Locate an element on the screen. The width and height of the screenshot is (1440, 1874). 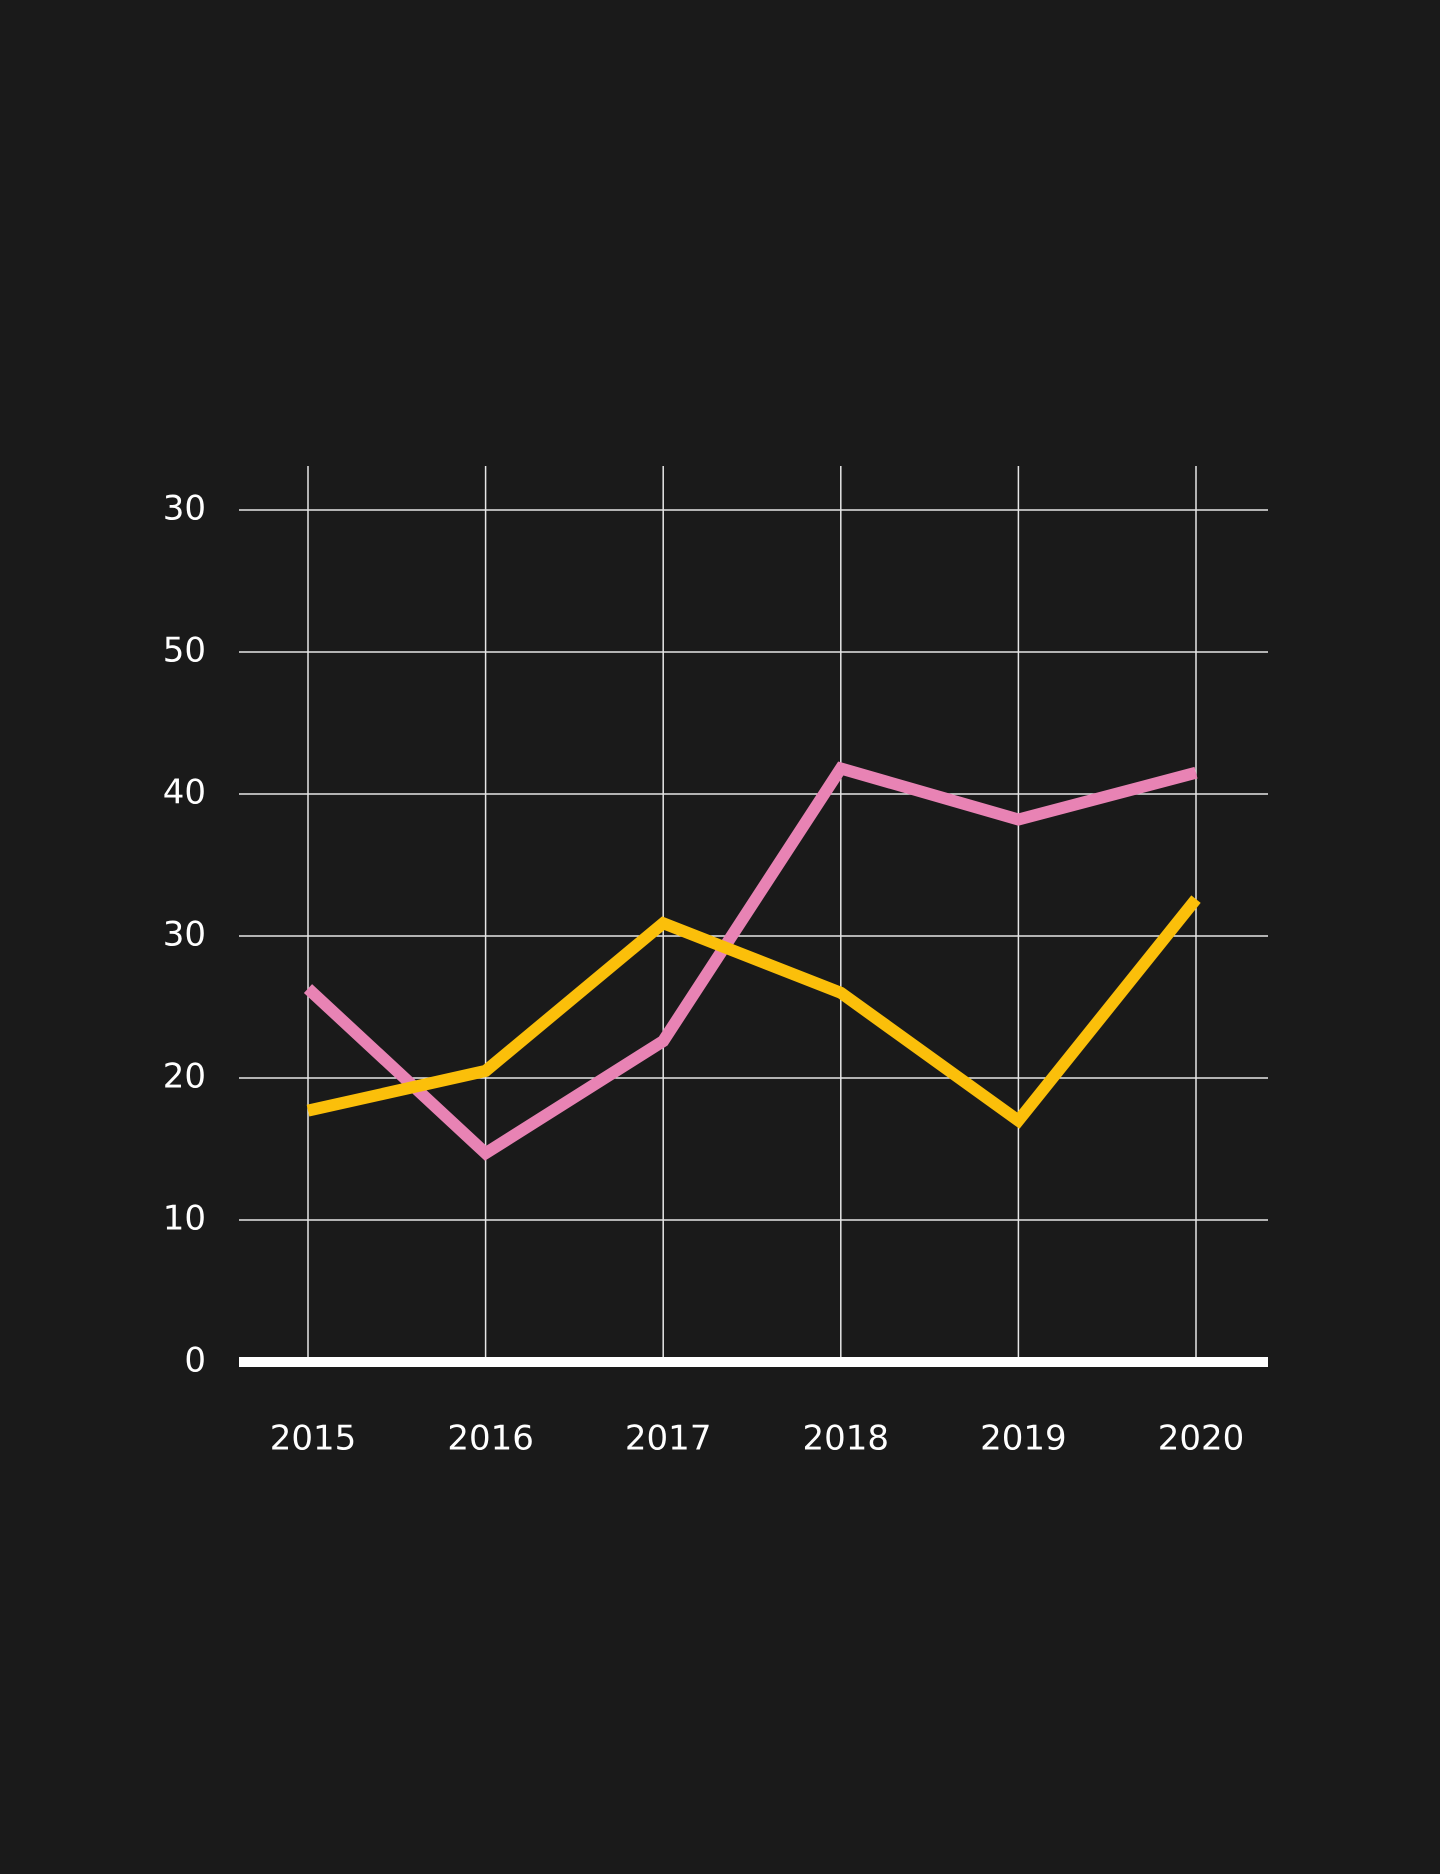
y-tick-label: 0 is located at coordinates (195, 1361).